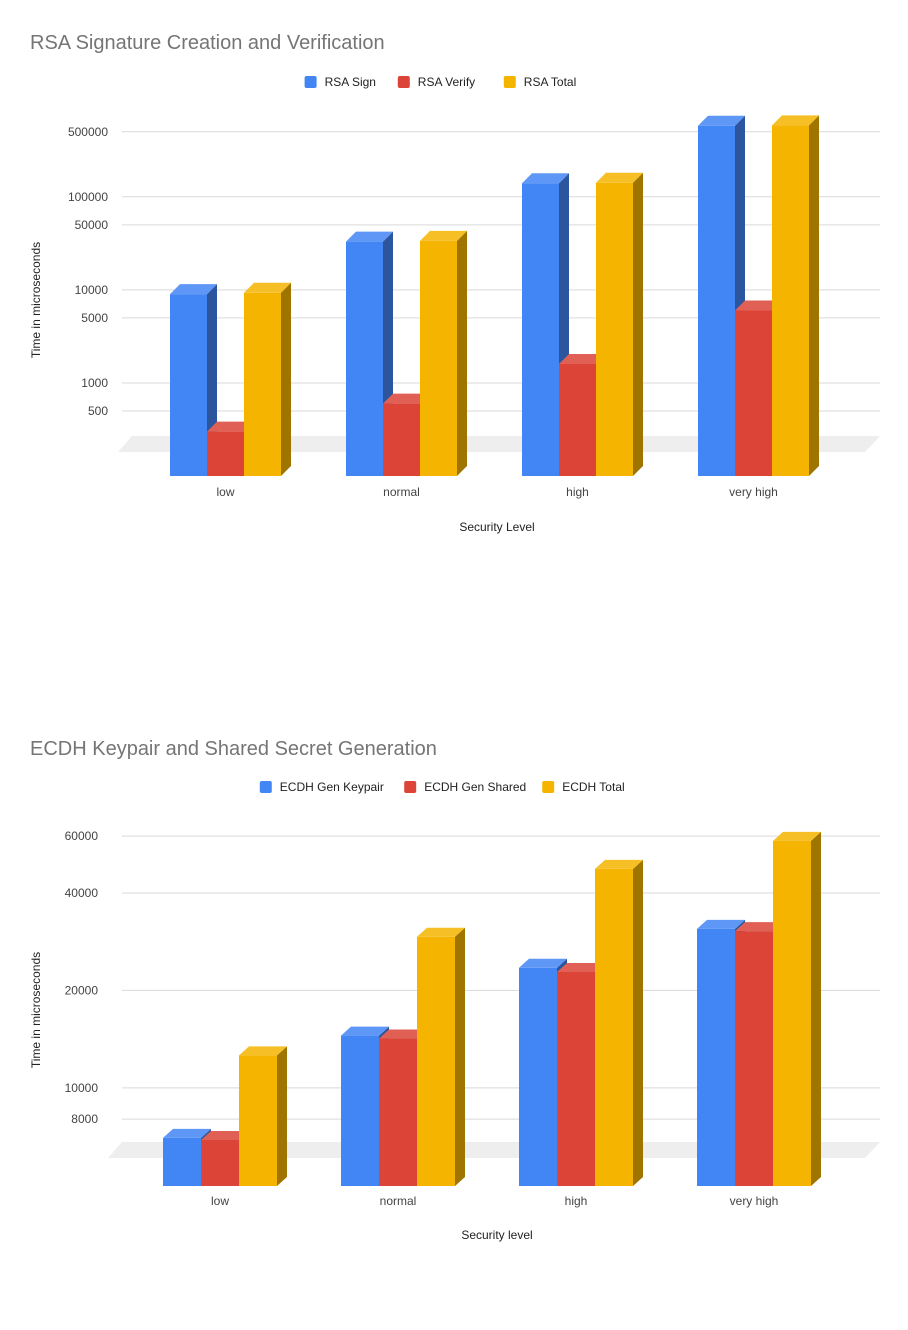 Image resolution: width=908 pixels, height=1330 pixels. Describe the element at coordinates (82, 893) in the screenshot. I see `y-tick-label: 40000` at that location.